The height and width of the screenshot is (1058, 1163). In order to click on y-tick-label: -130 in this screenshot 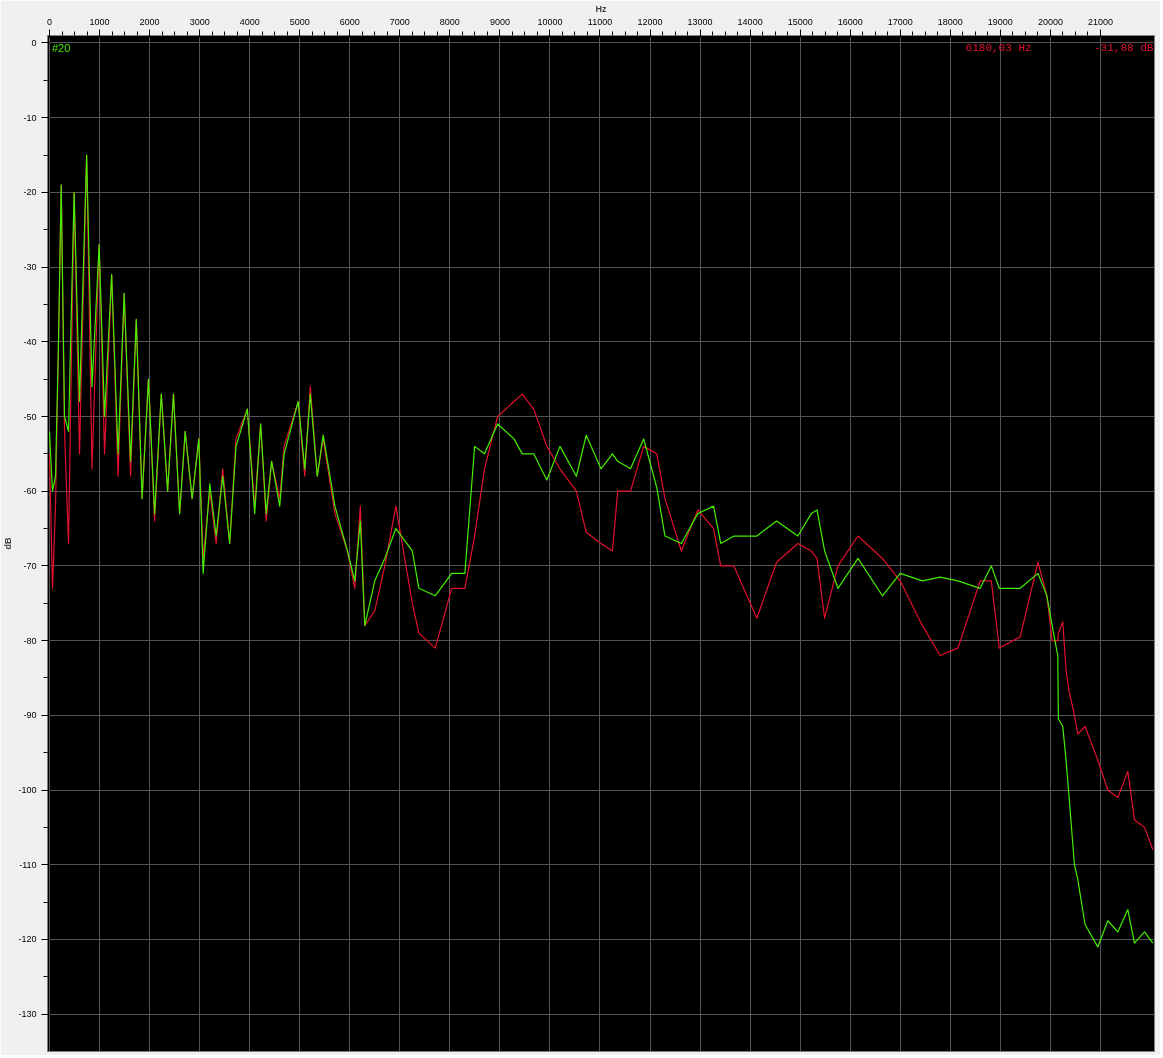, I will do `click(27, 1014)`.